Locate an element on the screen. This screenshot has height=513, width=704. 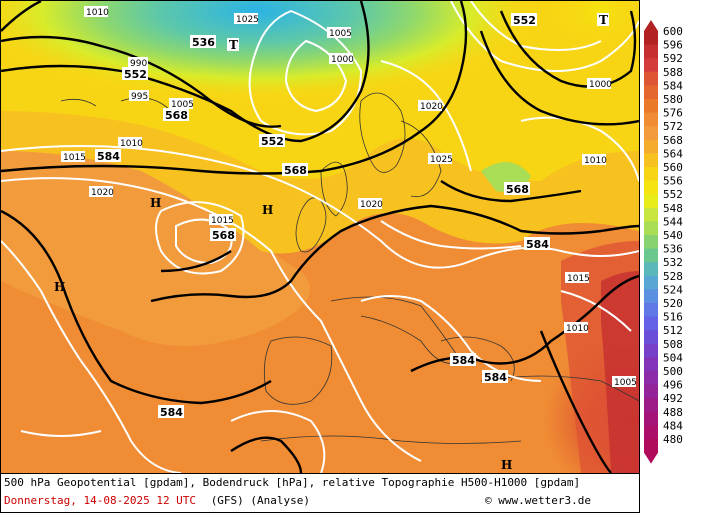
pressure-label: 990 is located at coordinates (138, 63).